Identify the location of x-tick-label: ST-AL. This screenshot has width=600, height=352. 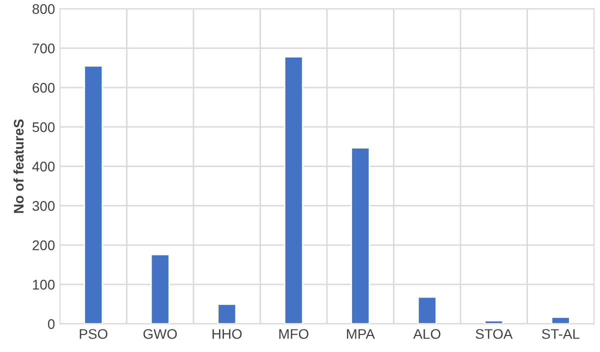
(561, 334).